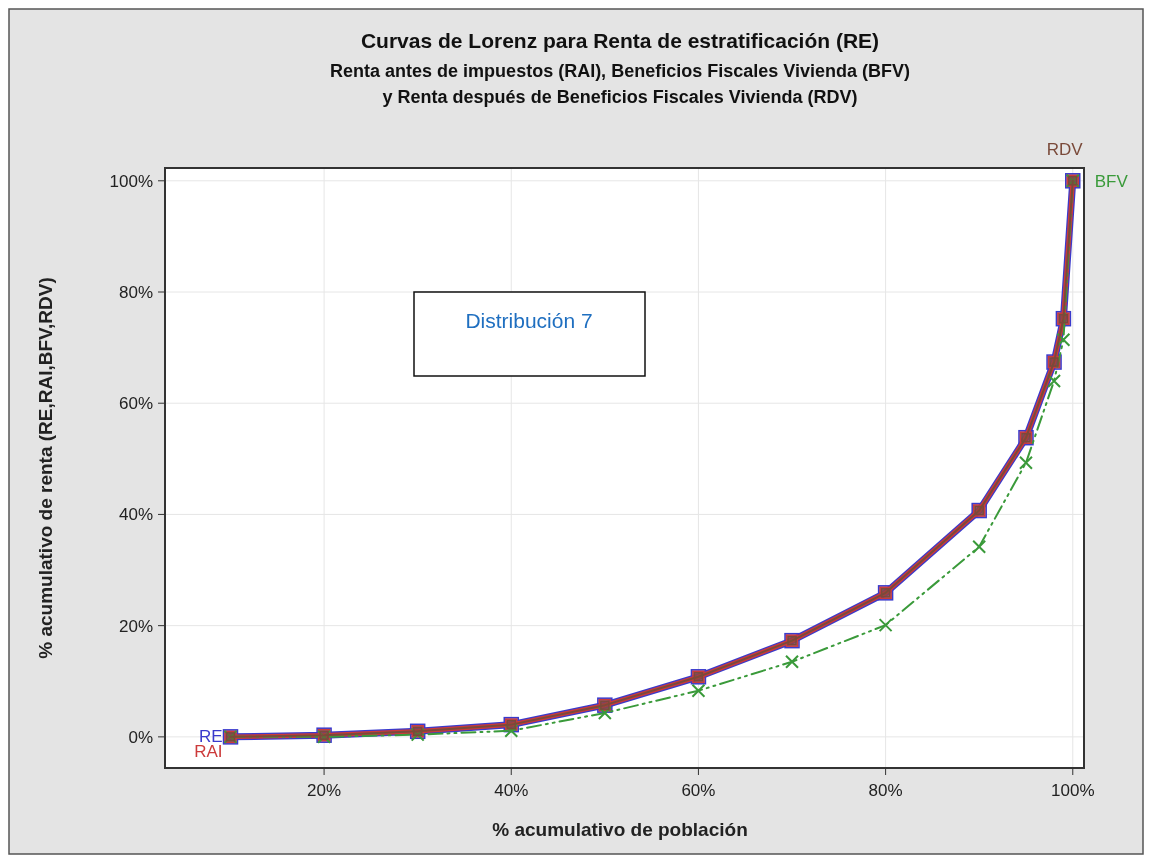 The width and height of the screenshot is (1152, 863). Describe the element at coordinates (45, 468) in the screenshot. I see `y-axis-title: % acumulativo de renta (RE,RAI,BFV,RDV)` at that location.